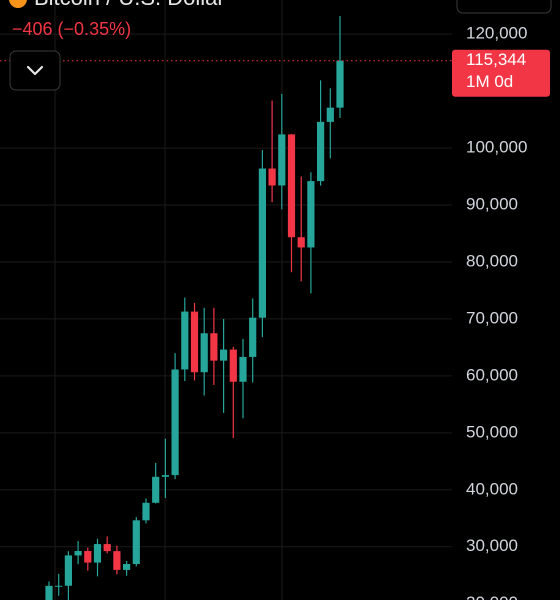  What do you see at coordinates (496, 33) in the screenshot?
I see `y-tick-label: 120,000` at bounding box center [496, 33].